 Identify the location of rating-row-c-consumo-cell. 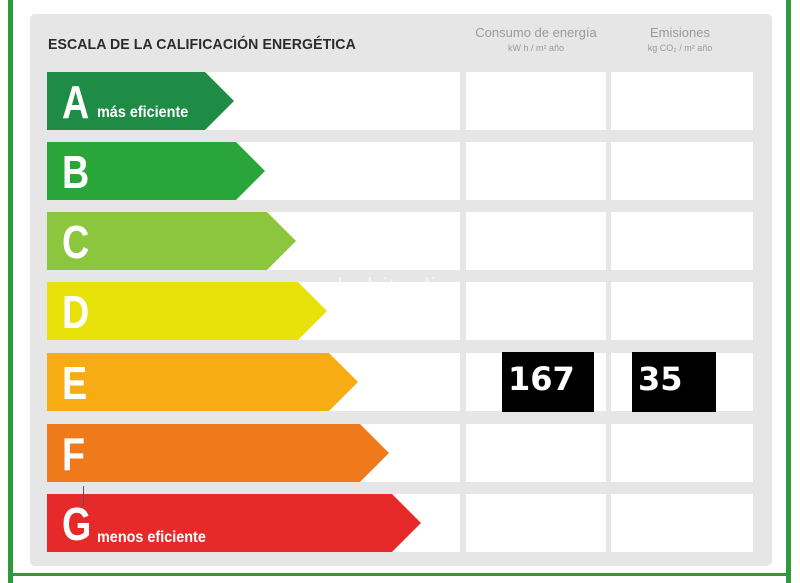
(536, 241).